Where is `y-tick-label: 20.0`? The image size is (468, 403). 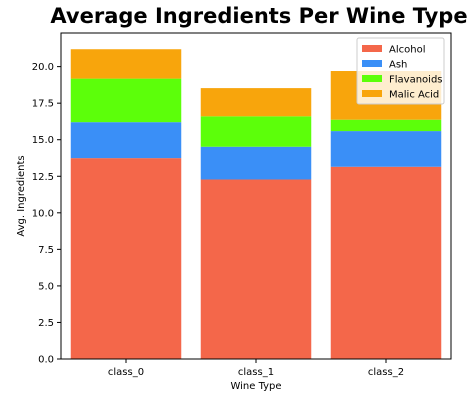 y-tick-label: 20.0 is located at coordinates (43, 67).